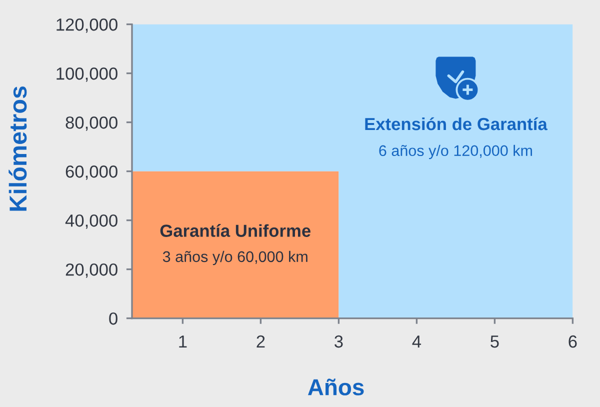 Image resolution: width=600 pixels, height=407 pixels. What do you see at coordinates (494, 342) in the screenshot?
I see `x-tick-label: 5` at bounding box center [494, 342].